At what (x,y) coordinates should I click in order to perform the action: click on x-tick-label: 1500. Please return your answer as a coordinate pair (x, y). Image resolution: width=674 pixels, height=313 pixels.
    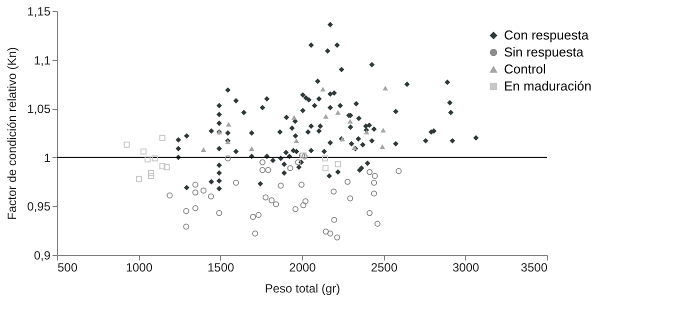
    Looking at the image, I should click on (221, 267).